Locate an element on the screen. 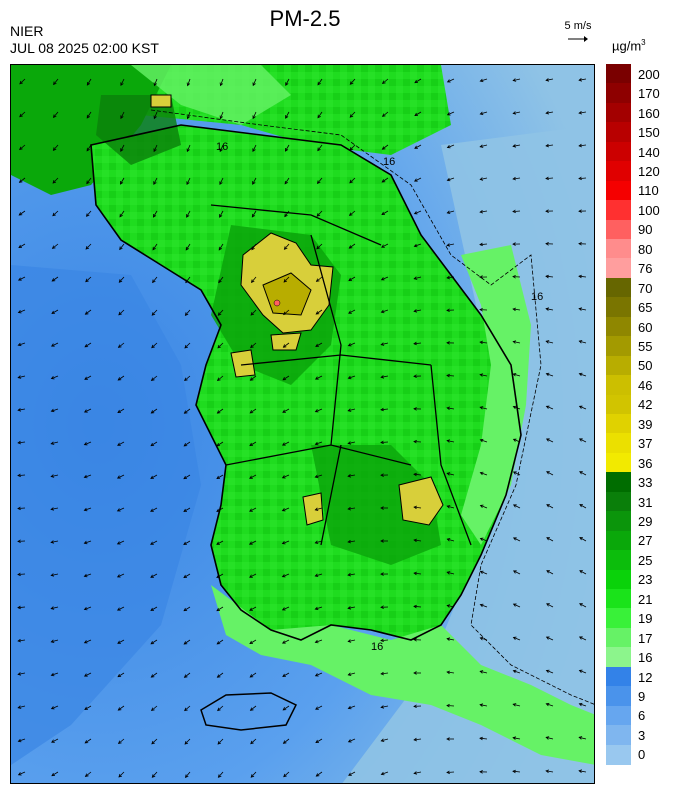  legend-label: 76 is located at coordinates (645, 269).